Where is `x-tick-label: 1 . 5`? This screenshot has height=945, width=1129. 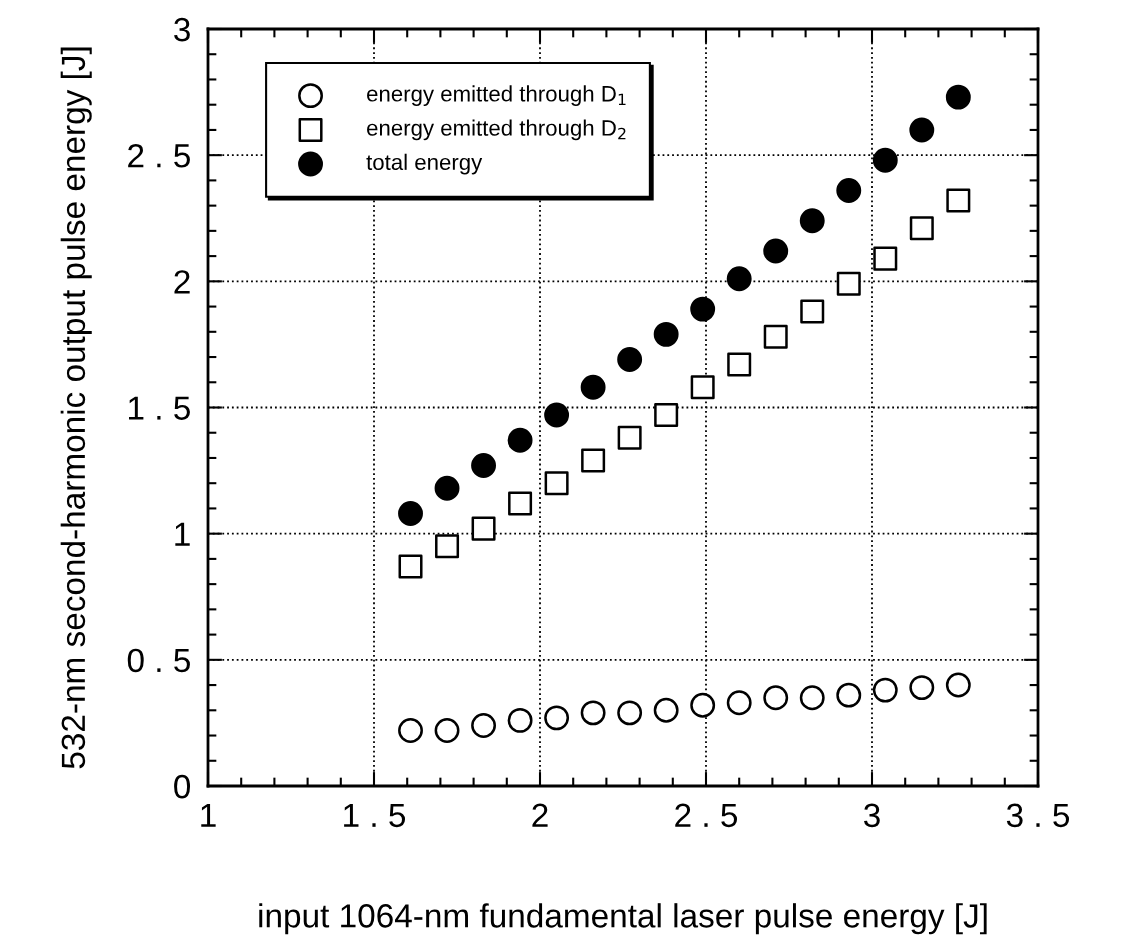
x-tick-label: 1 . 5 is located at coordinates (375, 815).